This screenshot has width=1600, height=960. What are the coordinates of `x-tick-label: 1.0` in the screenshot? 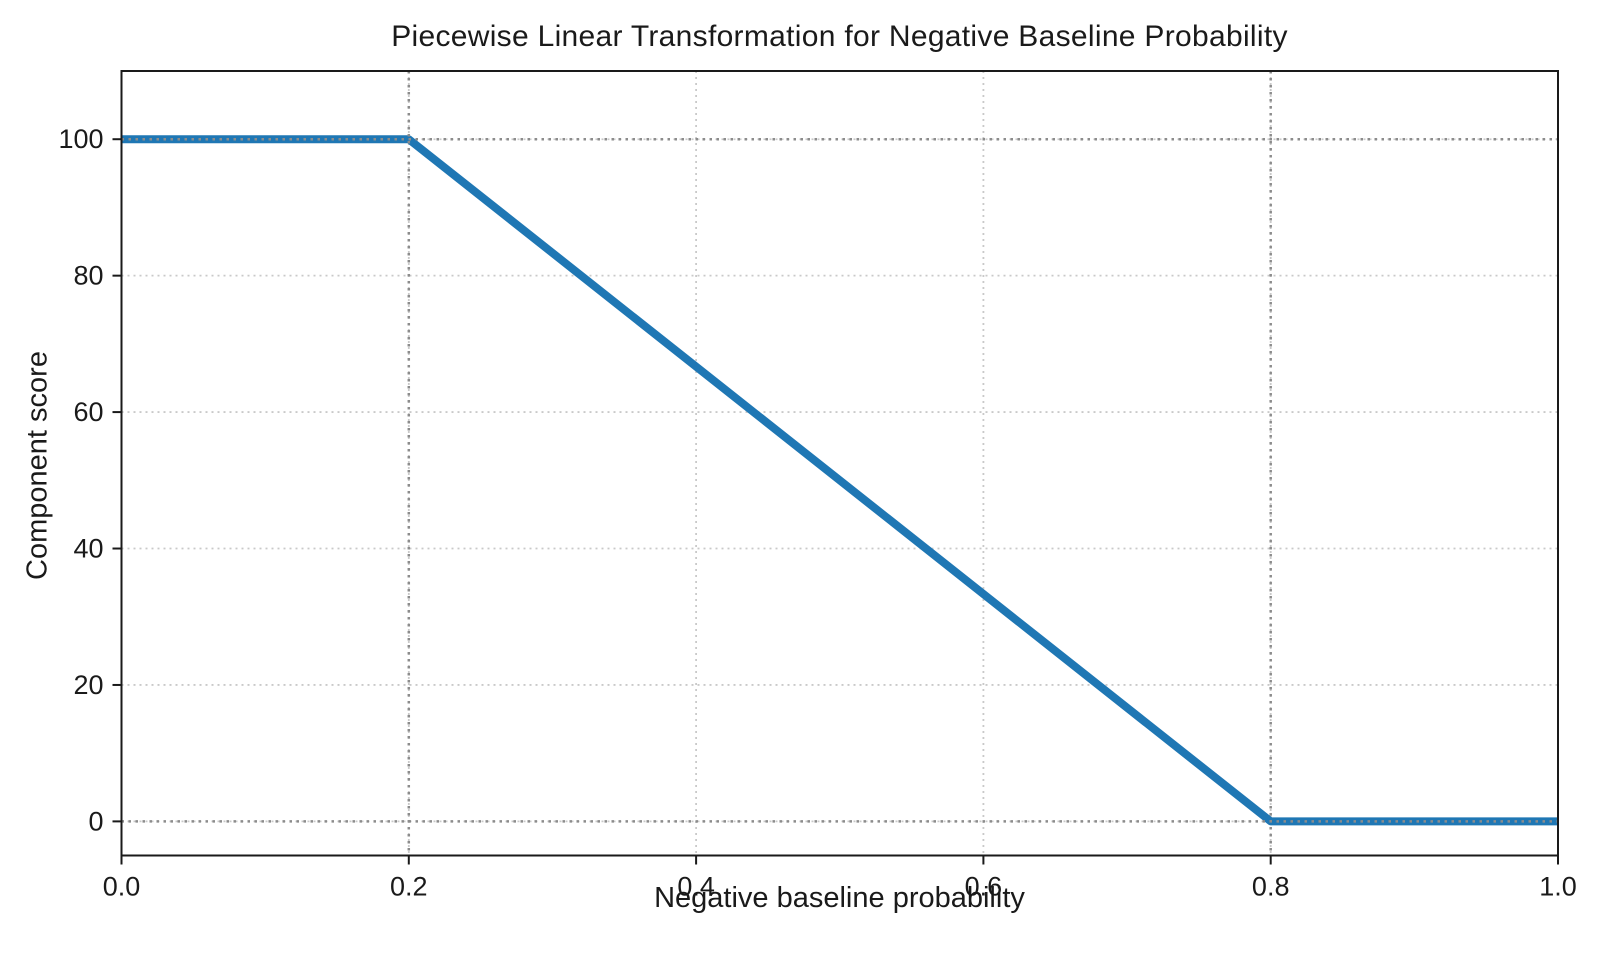 It's located at (1558, 887).